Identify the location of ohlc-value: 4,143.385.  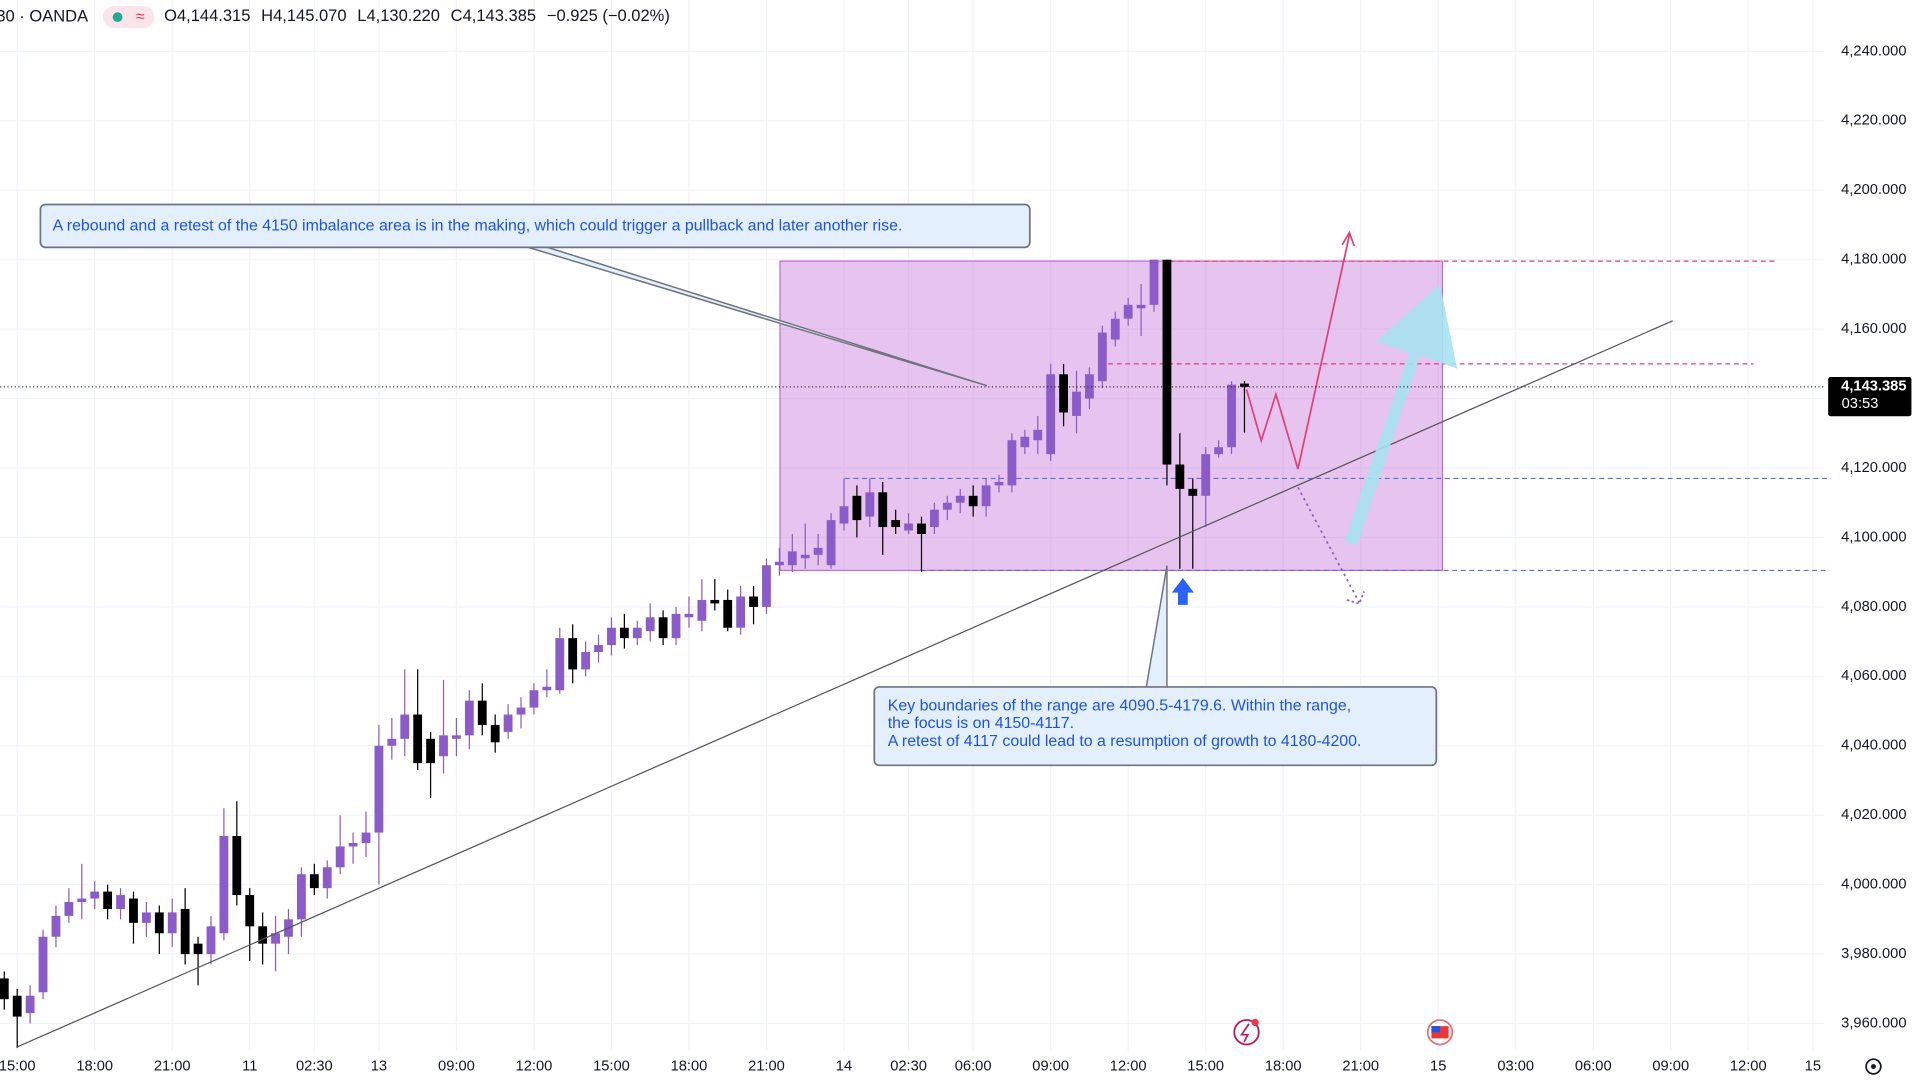
(499, 16).